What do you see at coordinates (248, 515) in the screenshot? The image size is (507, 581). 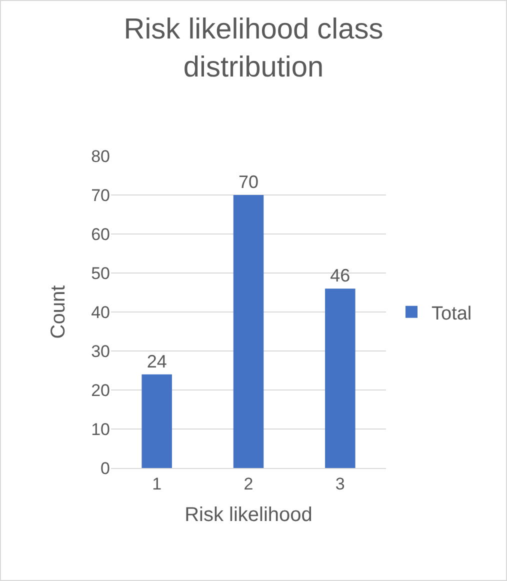 I see `x-axis-title: Risk likelihood` at bounding box center [248, 515].